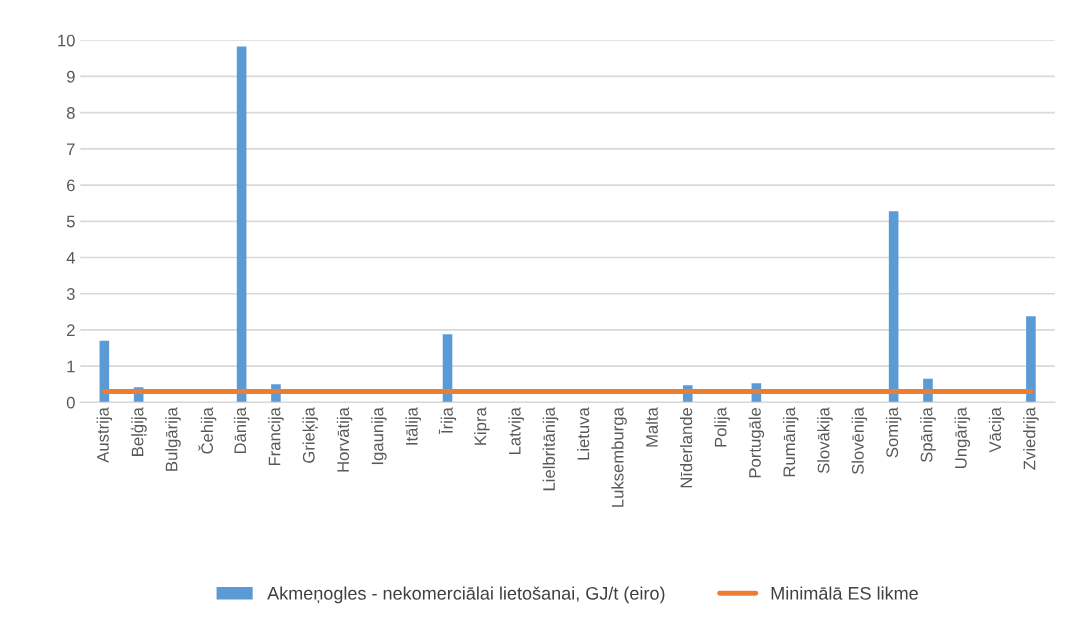 This screenshot has height=619, width=1071. Describe the element at coordinates (583, 433) in the screenshot. I see `x-tick-label: Lietuva` at that location.